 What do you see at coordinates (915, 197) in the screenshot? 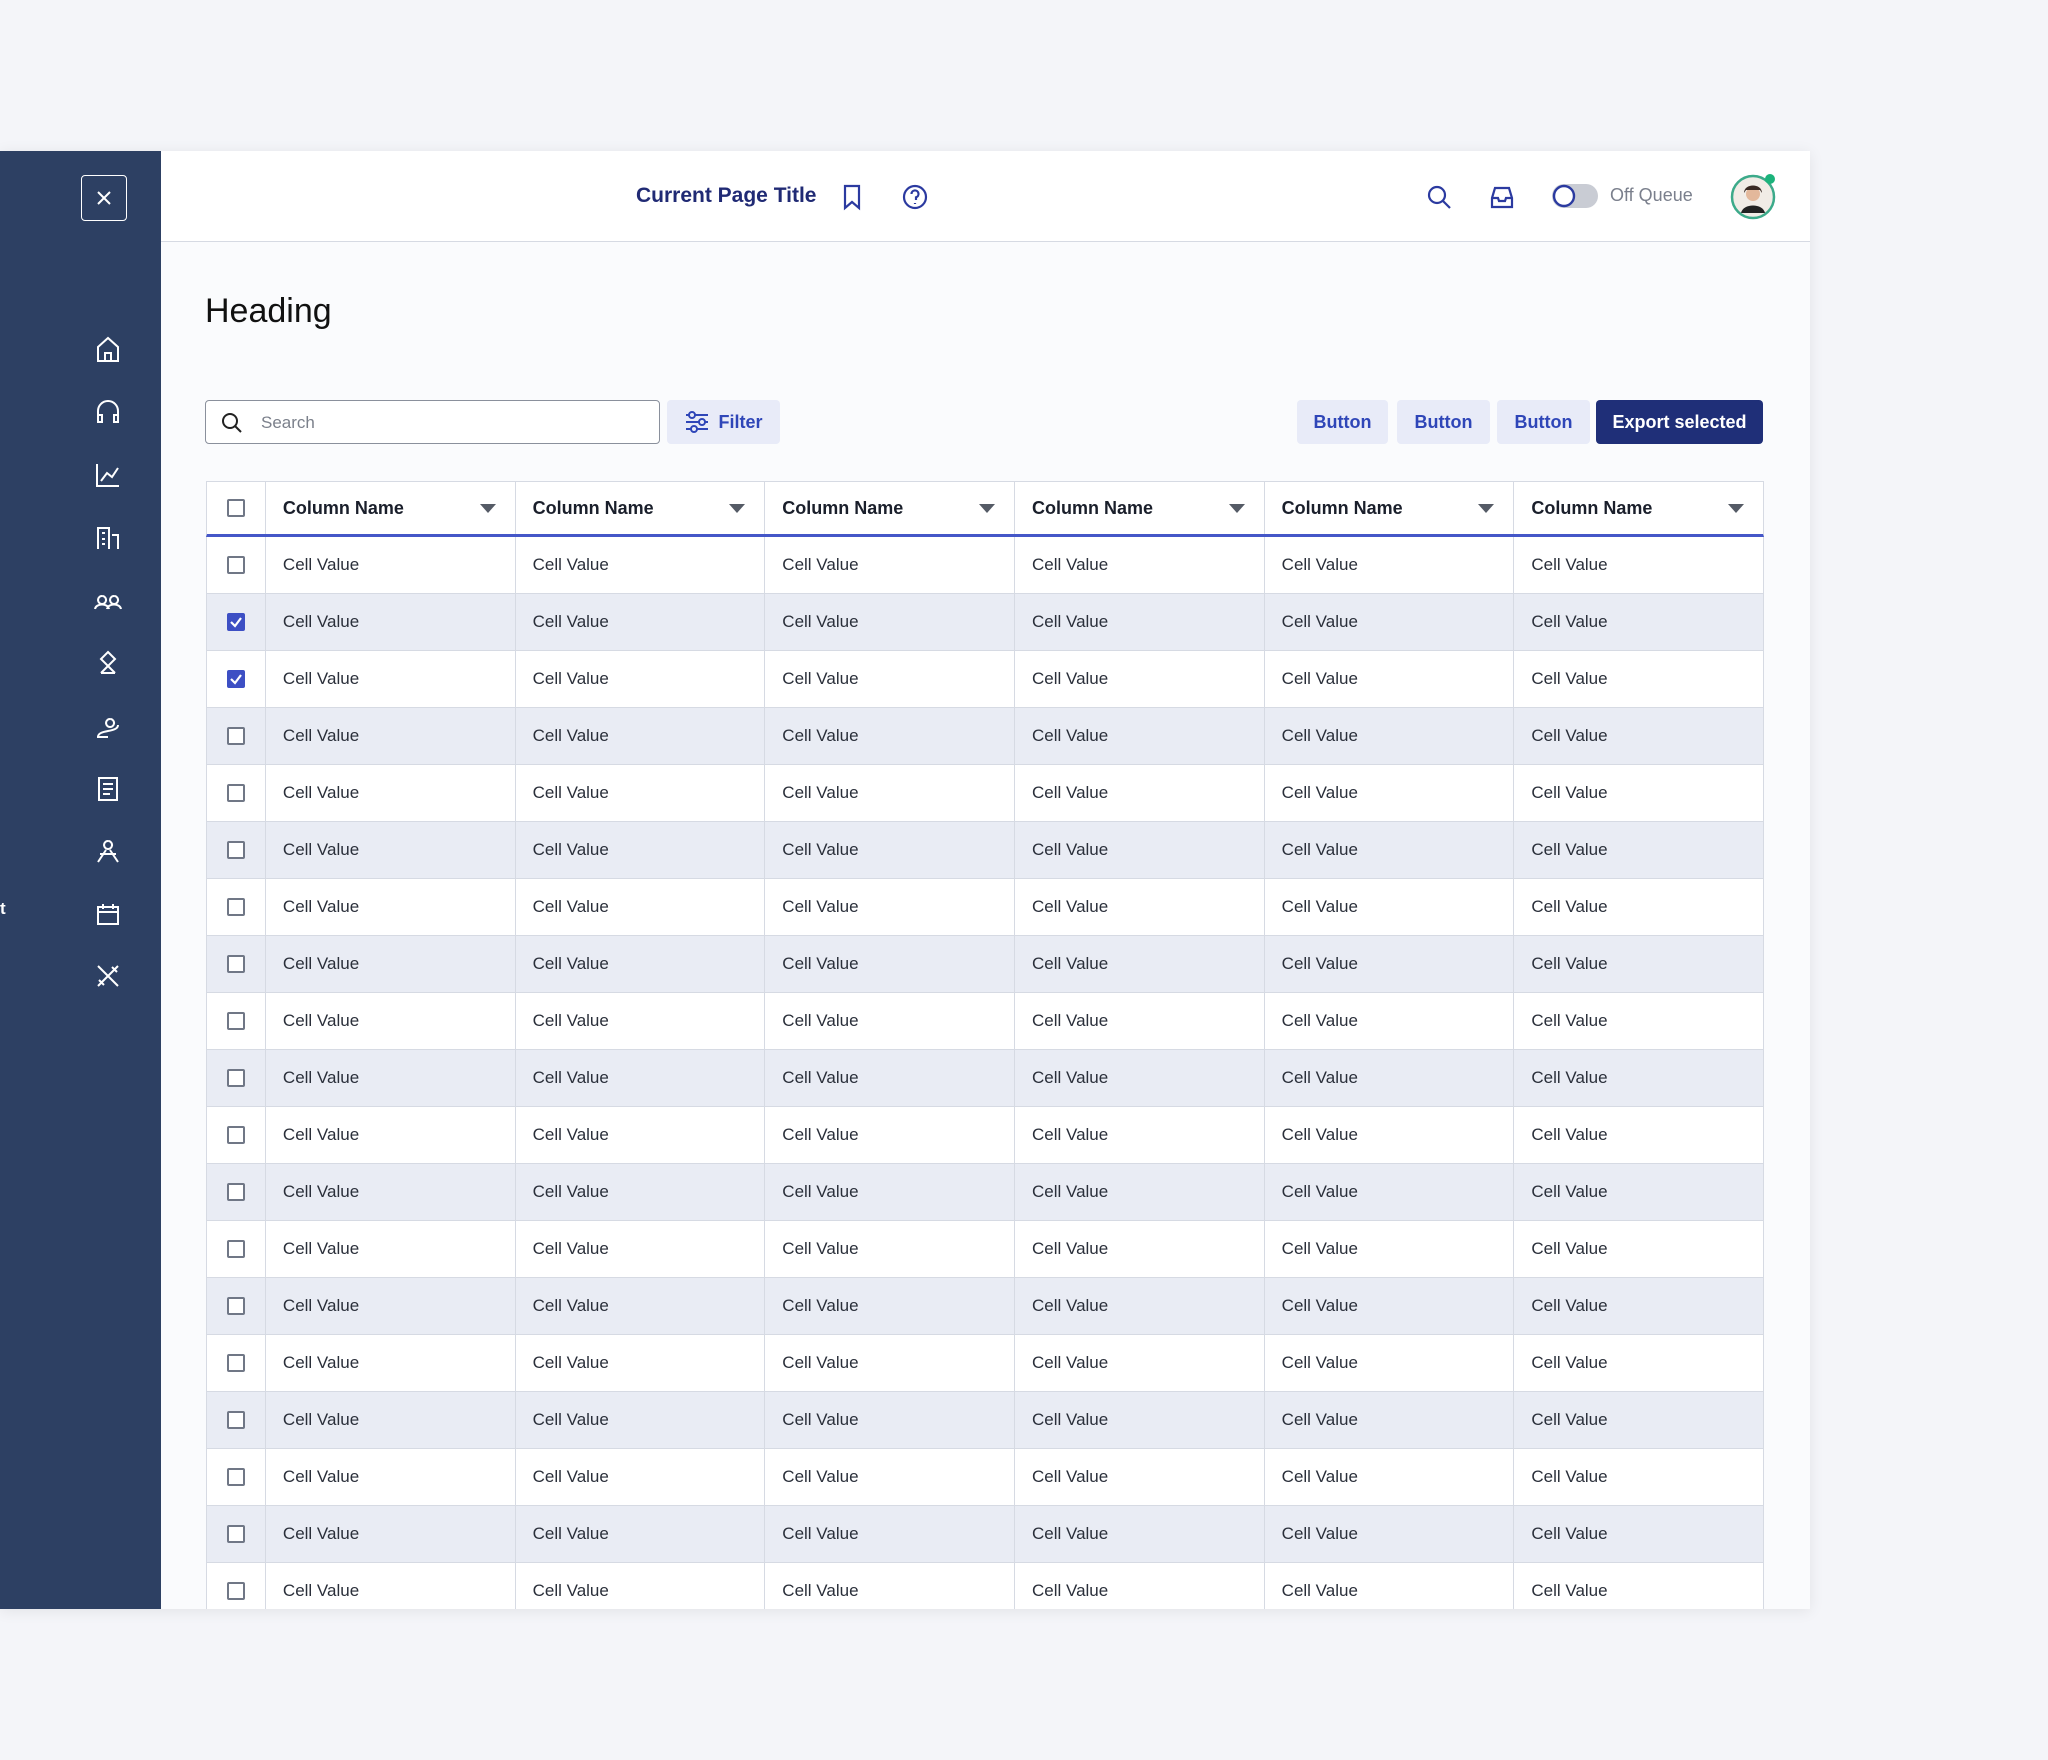
I see `help-icon` at bounding box center [915, 197].